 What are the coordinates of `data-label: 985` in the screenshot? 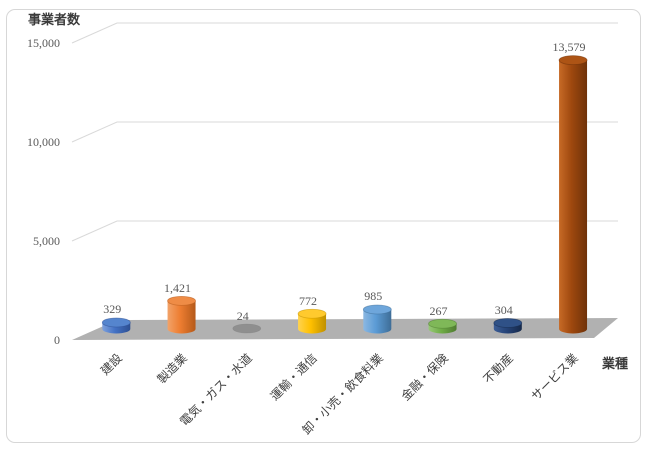 It's located at (373, 296).